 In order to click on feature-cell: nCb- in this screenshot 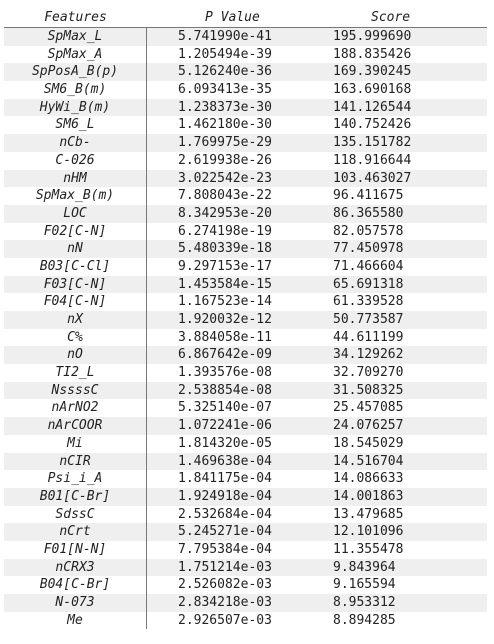, I will do `click(75, 143)`.